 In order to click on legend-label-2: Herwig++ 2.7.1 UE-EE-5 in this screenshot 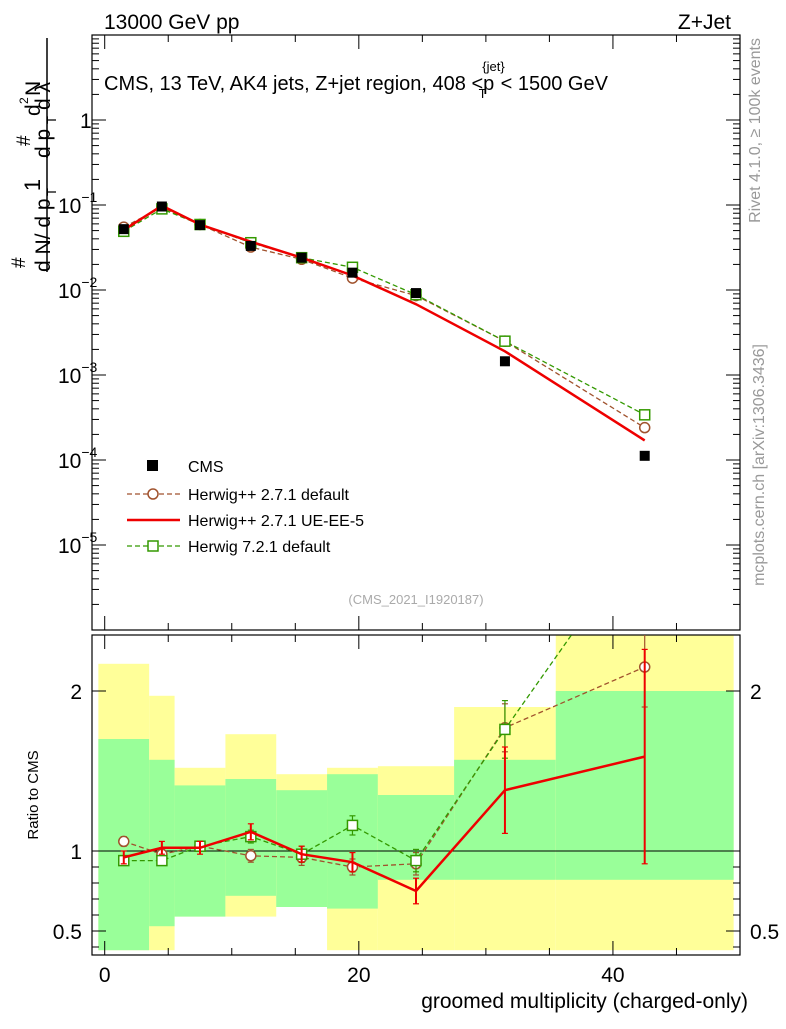, I will do `click(276, 521)`.